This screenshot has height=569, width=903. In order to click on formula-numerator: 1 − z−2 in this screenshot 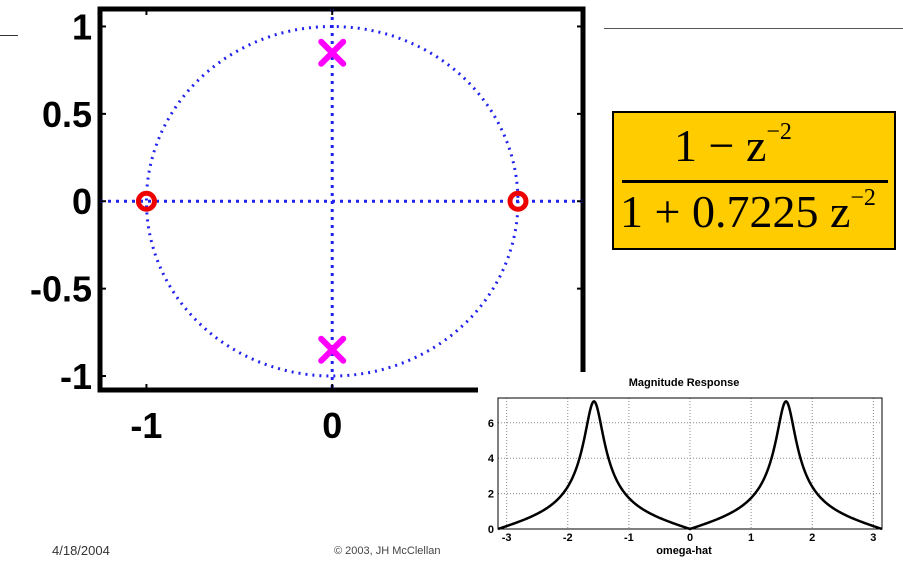, I will do `click(733, 145)`.